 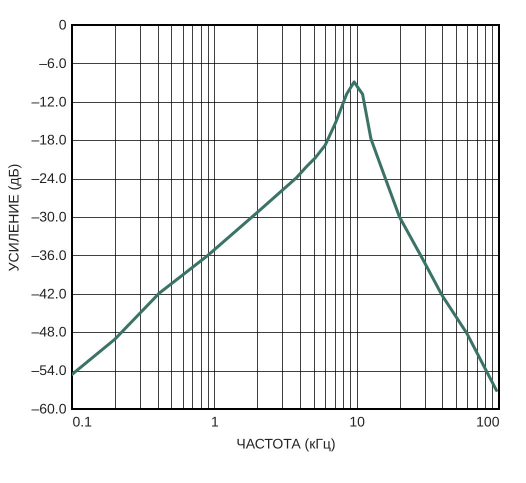 I want to click on x-tick-label: 0.1, so click(x=82, y=422).